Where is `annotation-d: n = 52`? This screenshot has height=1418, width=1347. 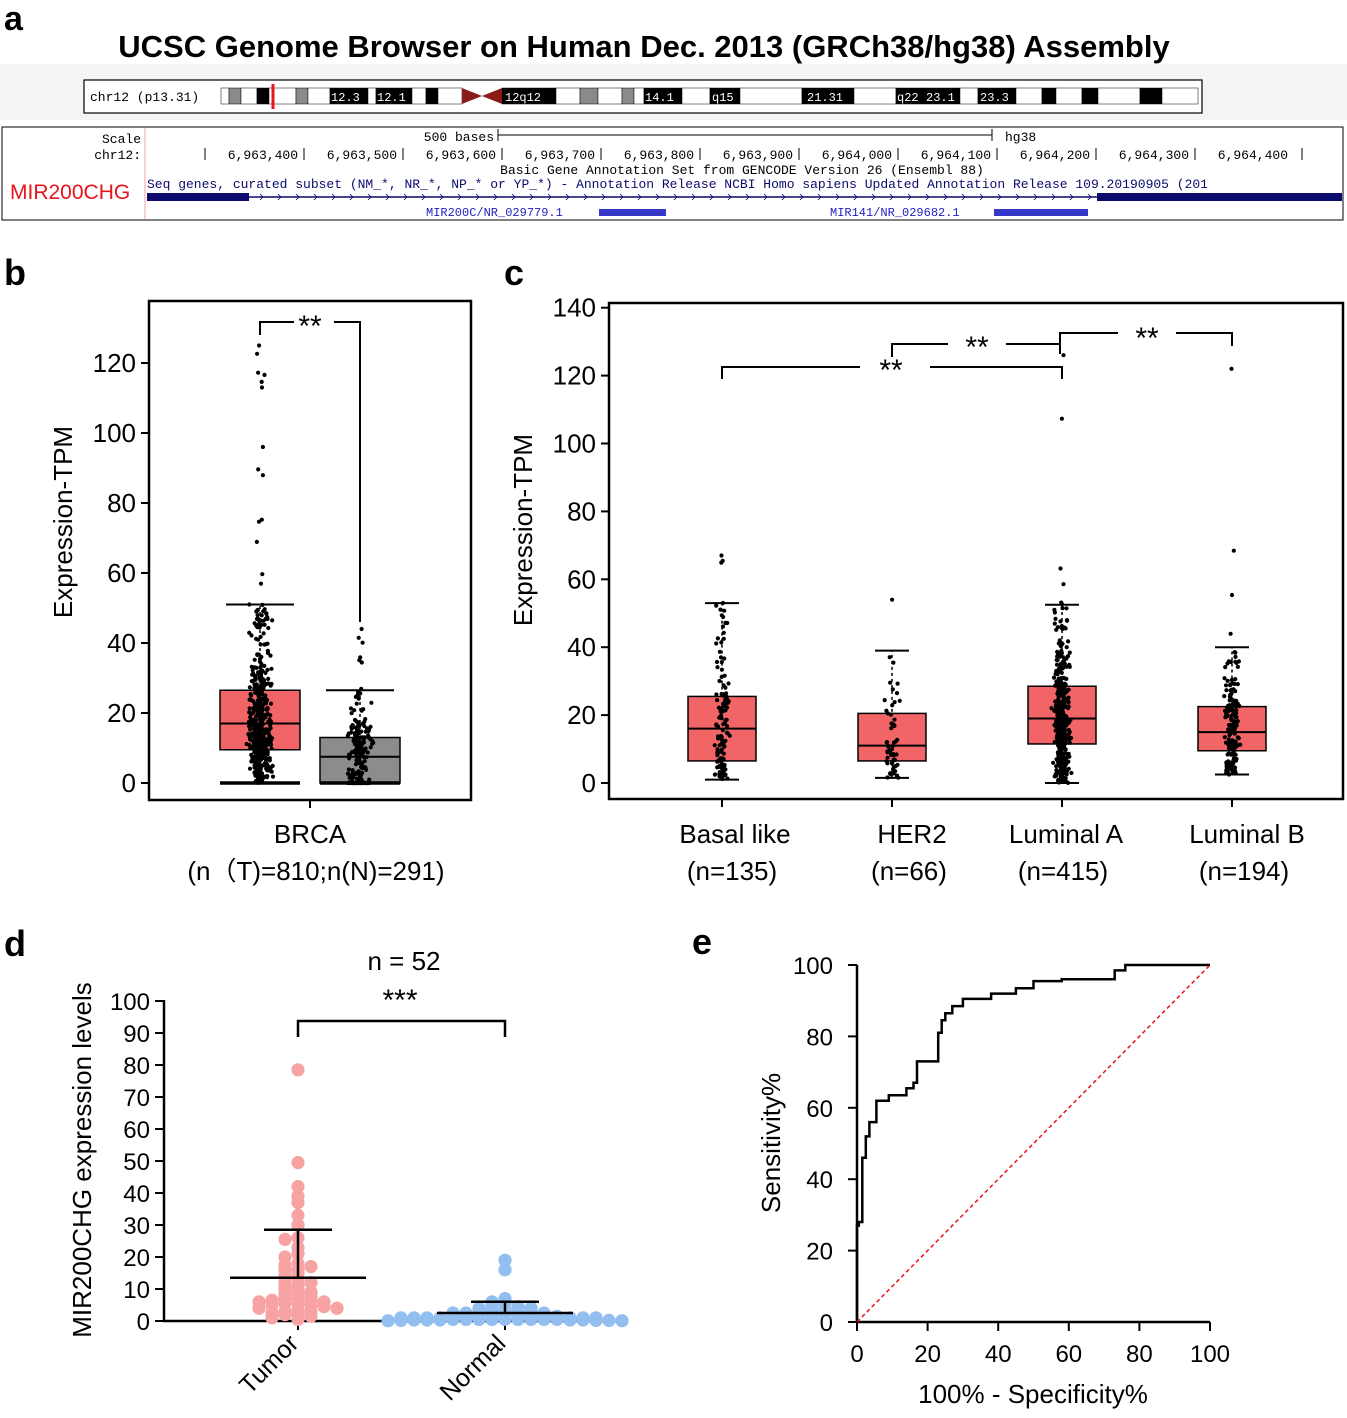
annotation-d: n = 52 is located at coordinates (403, 961).